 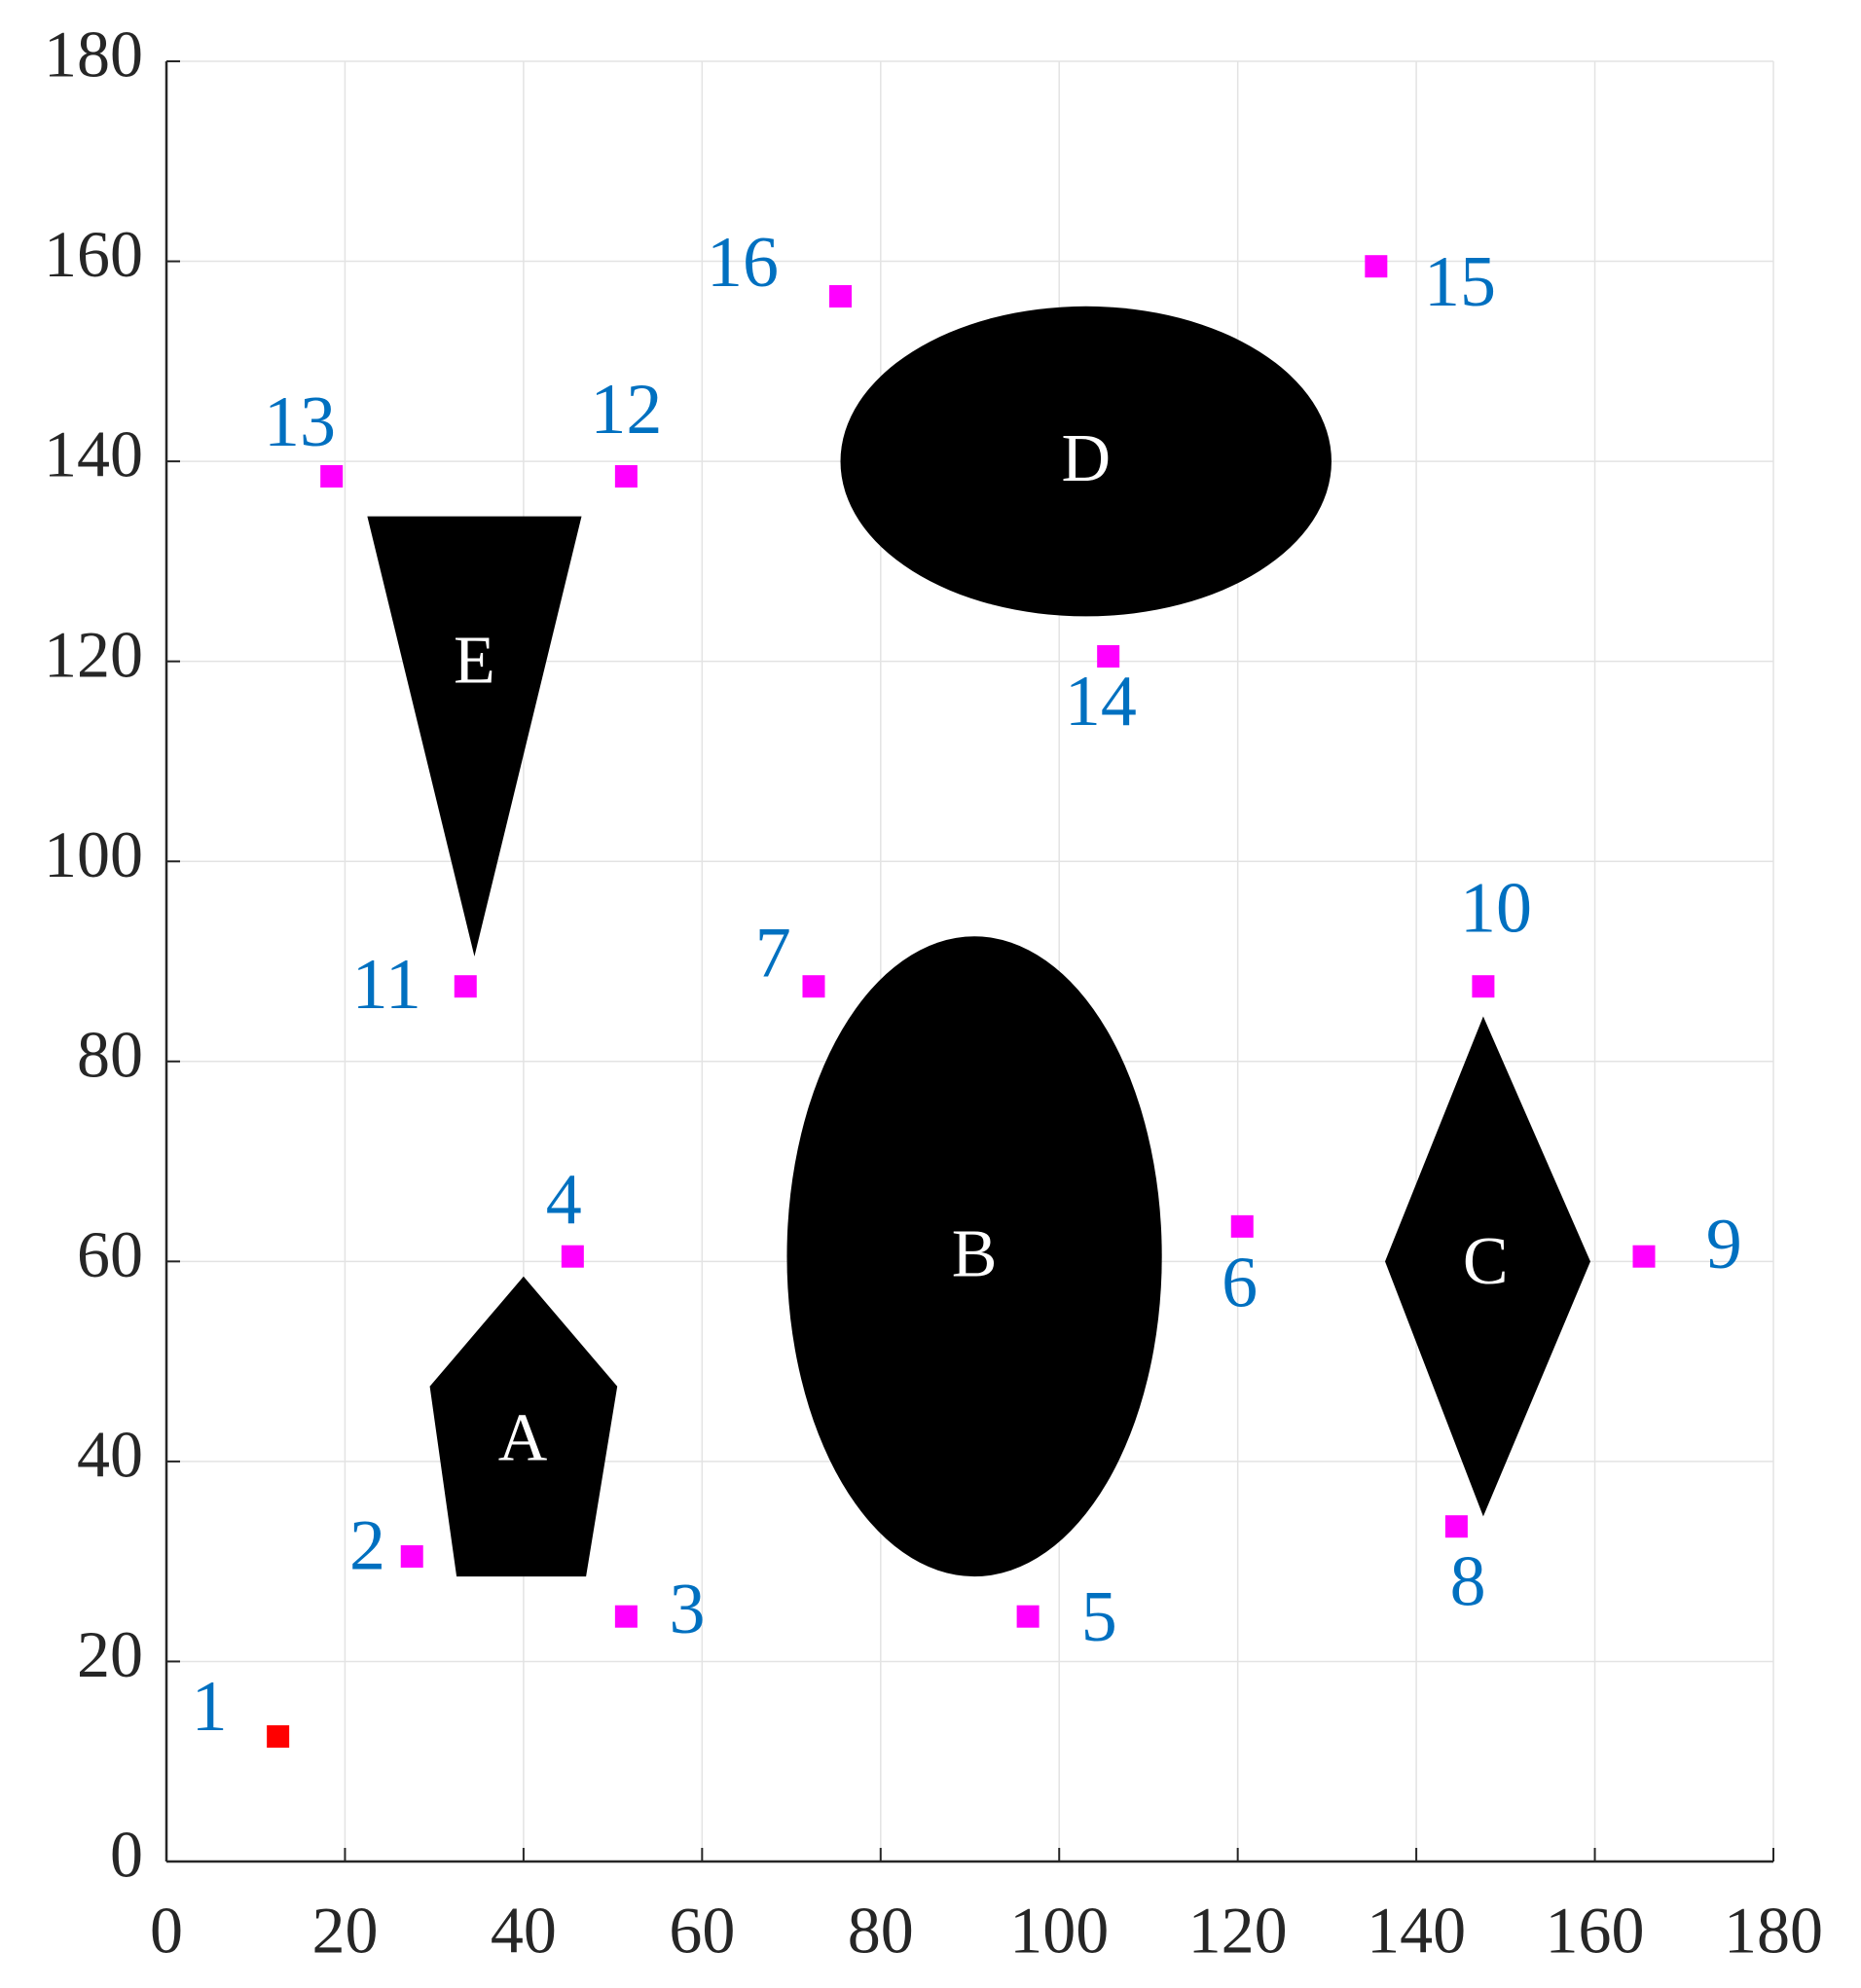 What do you see at coordinates (524, 1931) in the screenshot?
I see `x-tick-label: 40` at bounding box center [524, 1931].